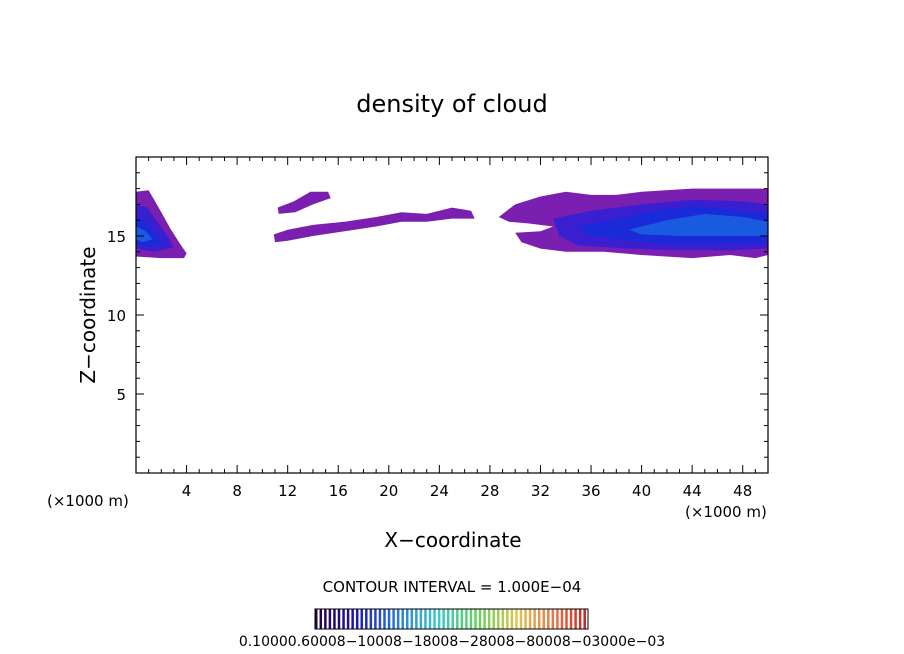 The image size is (904, 654). Describe the element at coordinates (388, 491) in the screenshot. I see `x-tick-label: 20` at that location.